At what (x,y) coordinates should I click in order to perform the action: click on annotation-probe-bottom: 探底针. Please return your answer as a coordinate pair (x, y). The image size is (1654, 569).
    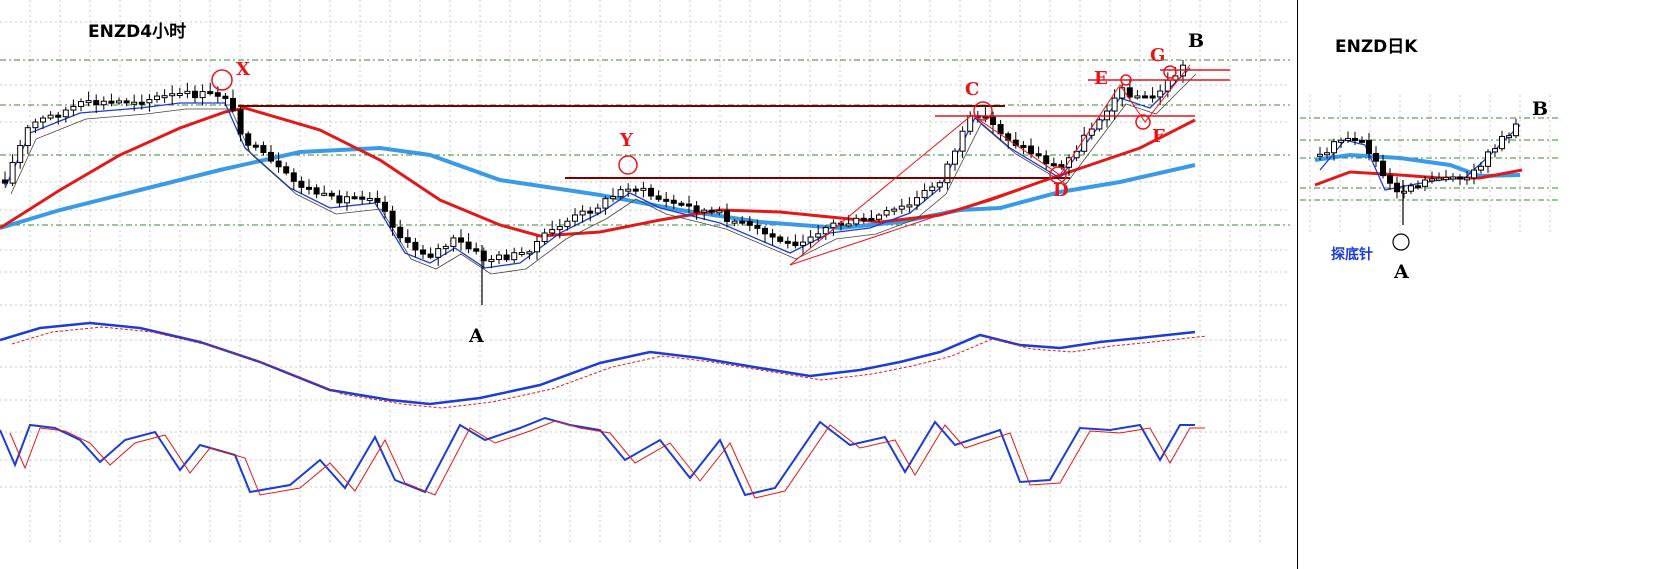
    Looking at the image, I should click on (1352, 254).